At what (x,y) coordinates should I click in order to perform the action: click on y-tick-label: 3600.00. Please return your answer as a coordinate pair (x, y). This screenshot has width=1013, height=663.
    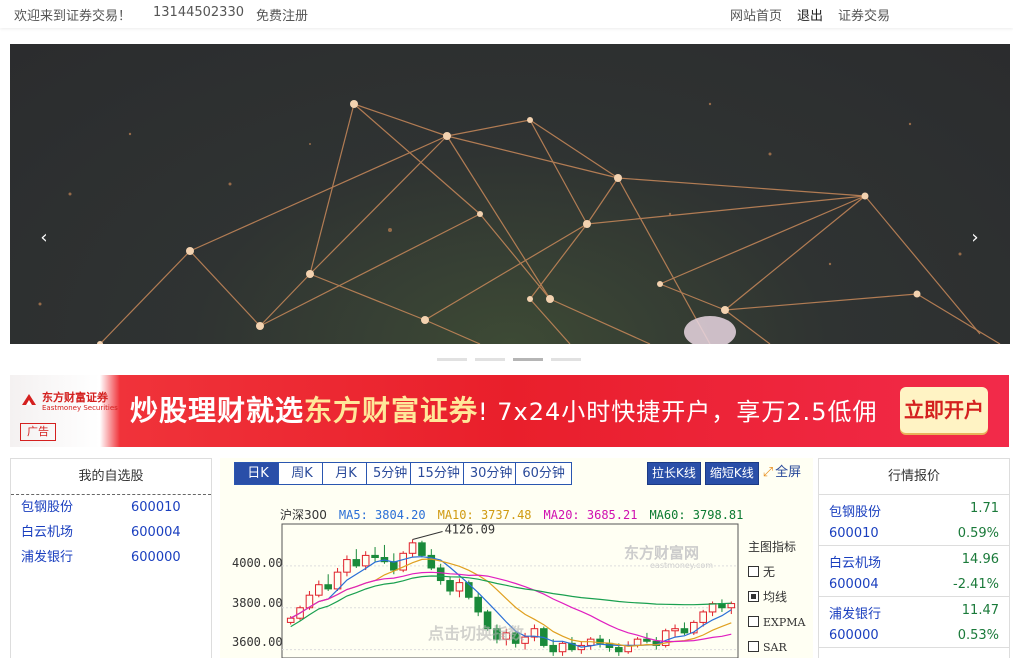
    Looking at the image, I should click on (257, 642).